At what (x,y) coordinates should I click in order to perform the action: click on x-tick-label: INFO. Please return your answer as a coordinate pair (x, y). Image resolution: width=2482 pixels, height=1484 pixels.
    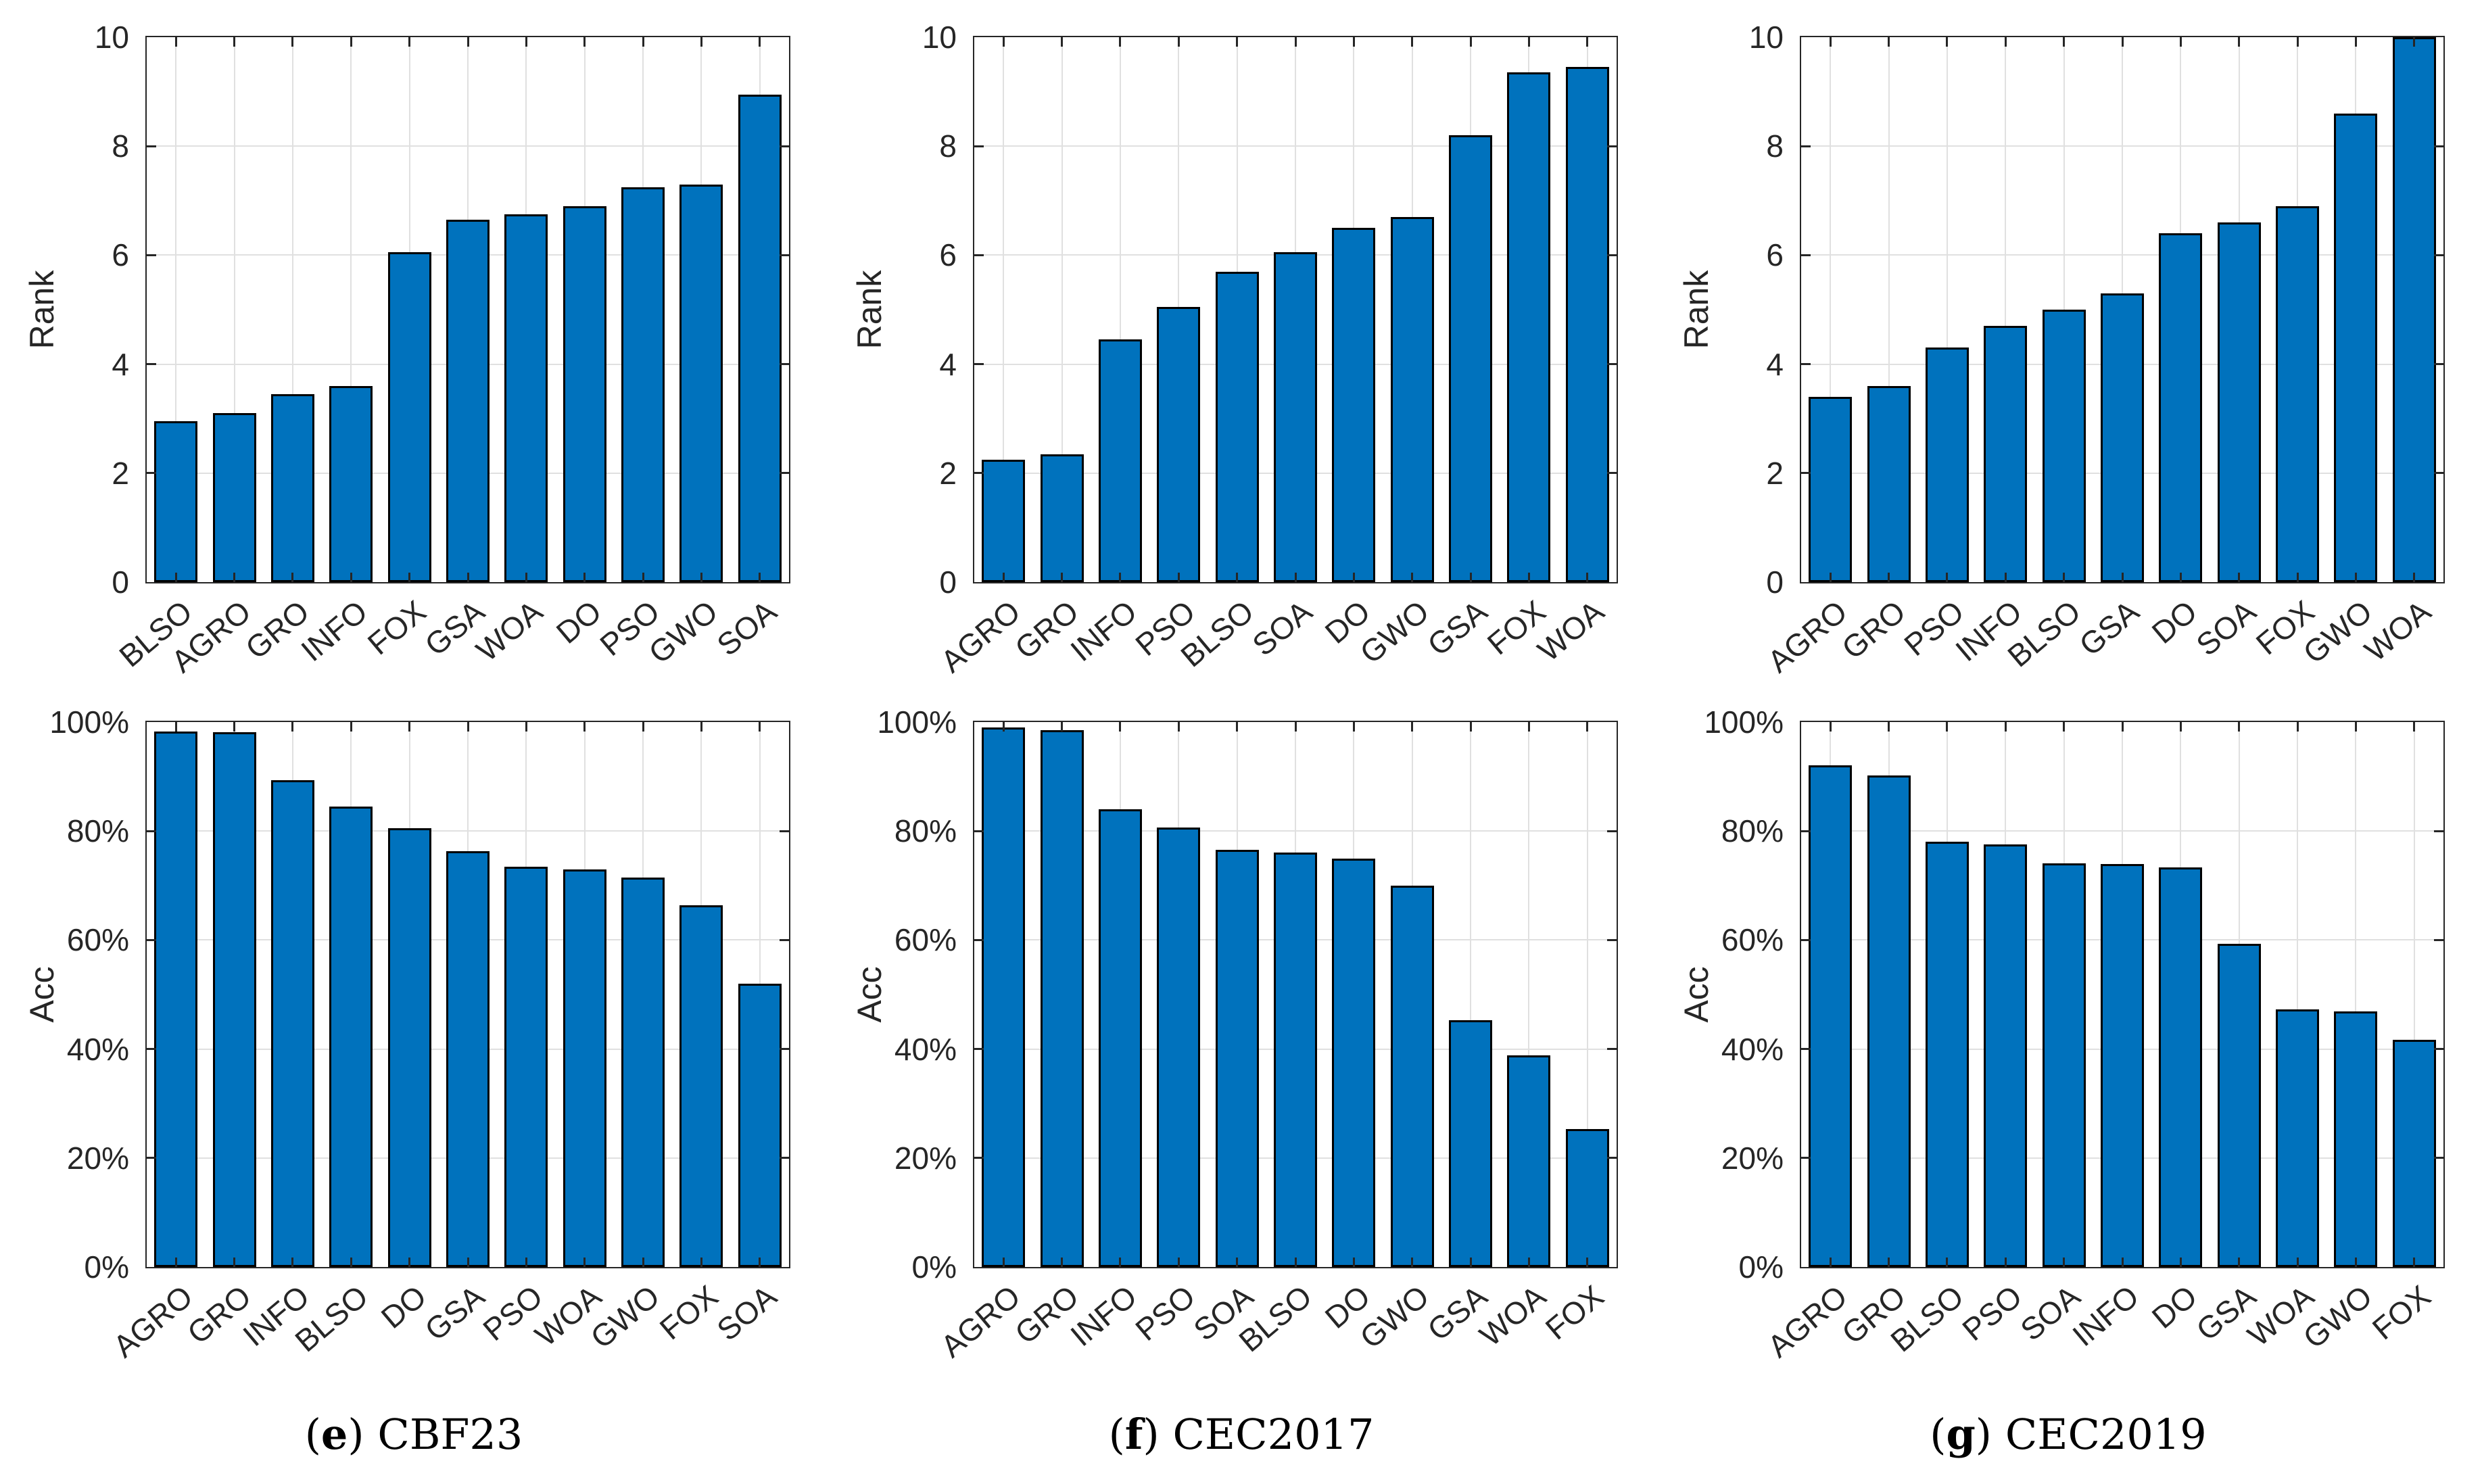
    Looking at the image, I should click on (1103, 1316).